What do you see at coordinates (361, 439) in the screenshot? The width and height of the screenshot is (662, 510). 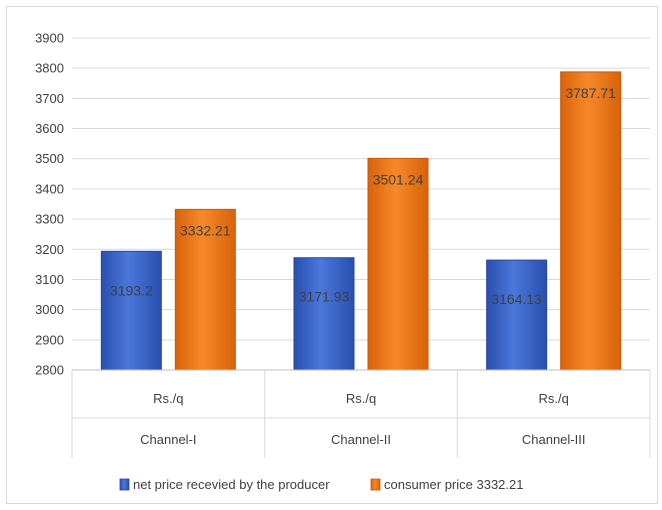 I see `category-label: Channel-II` at bounding box center [361, 439].